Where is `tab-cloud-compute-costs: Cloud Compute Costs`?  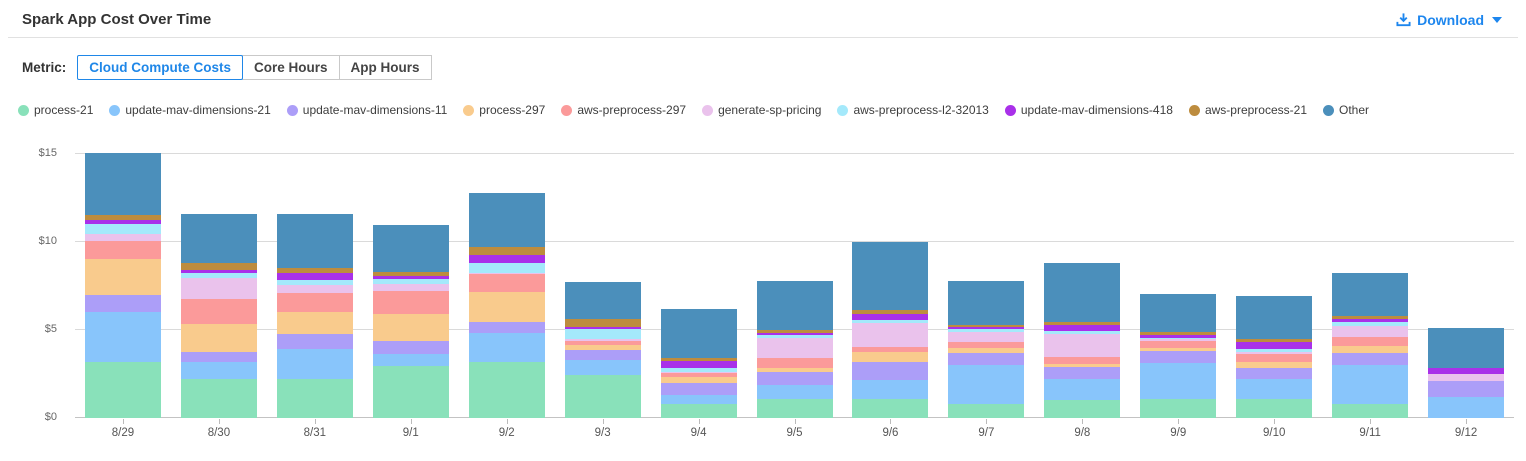
tab-cloud-compute-costs: Cloud Compute Costs is located at coordinates (160, 67).